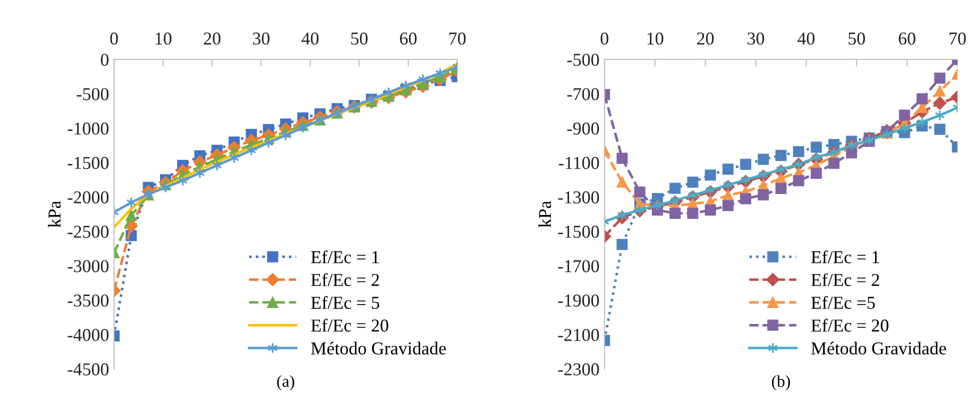 The width and height of the screenshot is (975, 410). I want to click on legend-label: Ef/Ec = 5, so click(345, 302).